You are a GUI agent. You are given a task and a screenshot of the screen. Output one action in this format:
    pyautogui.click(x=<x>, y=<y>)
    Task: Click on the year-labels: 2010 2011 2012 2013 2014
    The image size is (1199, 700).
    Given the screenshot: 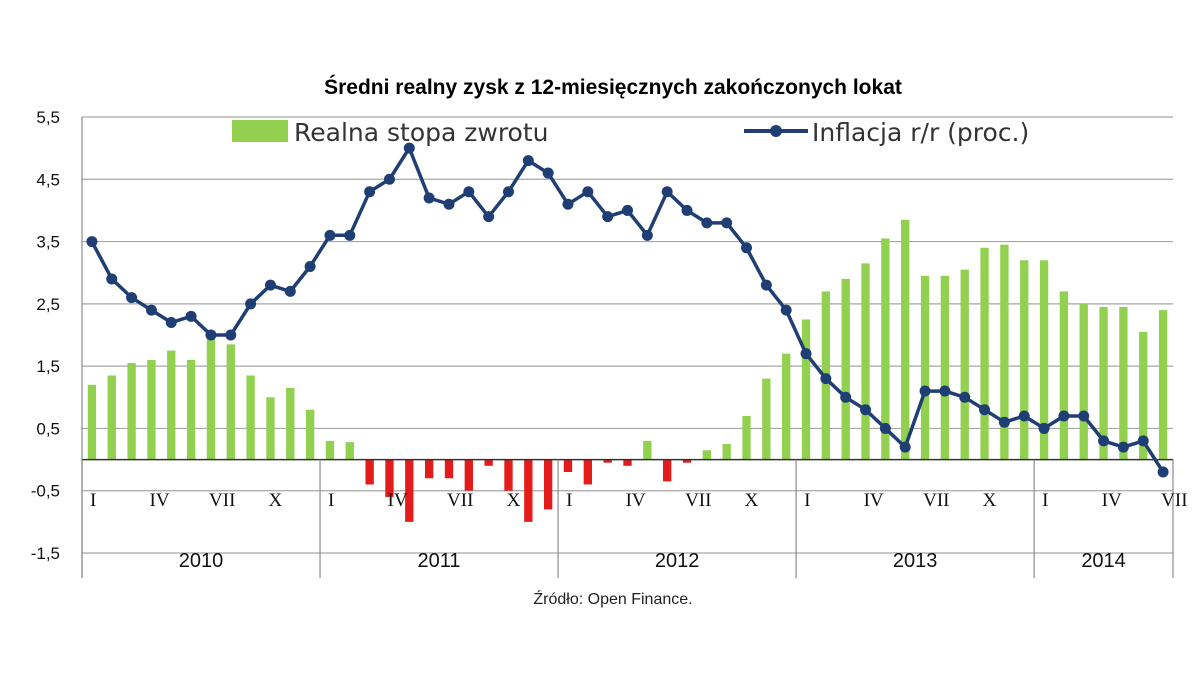 What is the action you would take?
    pyautogui.click(x=652, y=561)
    